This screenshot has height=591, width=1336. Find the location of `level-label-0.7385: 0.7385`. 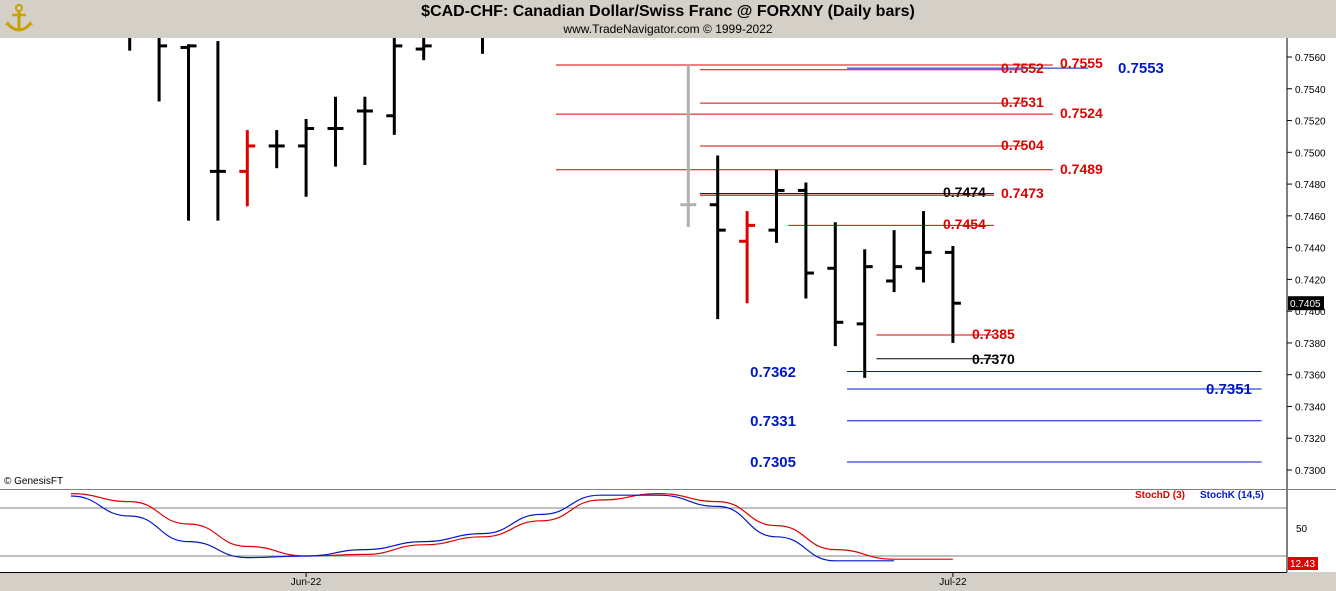

level-label-0.7385: 0.7385 is located at coordinates (993, 334).